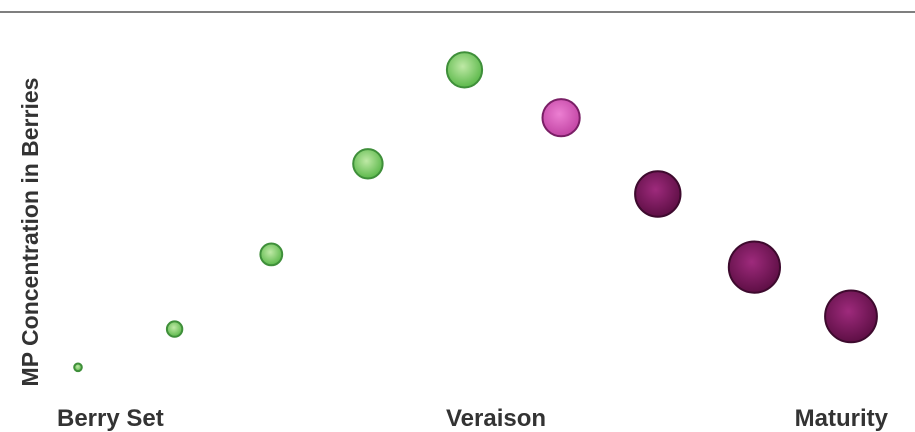  What do you see at coordinates (496, 418) in the screenshot?
I see `x-tick-veraison: Veraison` at bounding box center [496, 418].